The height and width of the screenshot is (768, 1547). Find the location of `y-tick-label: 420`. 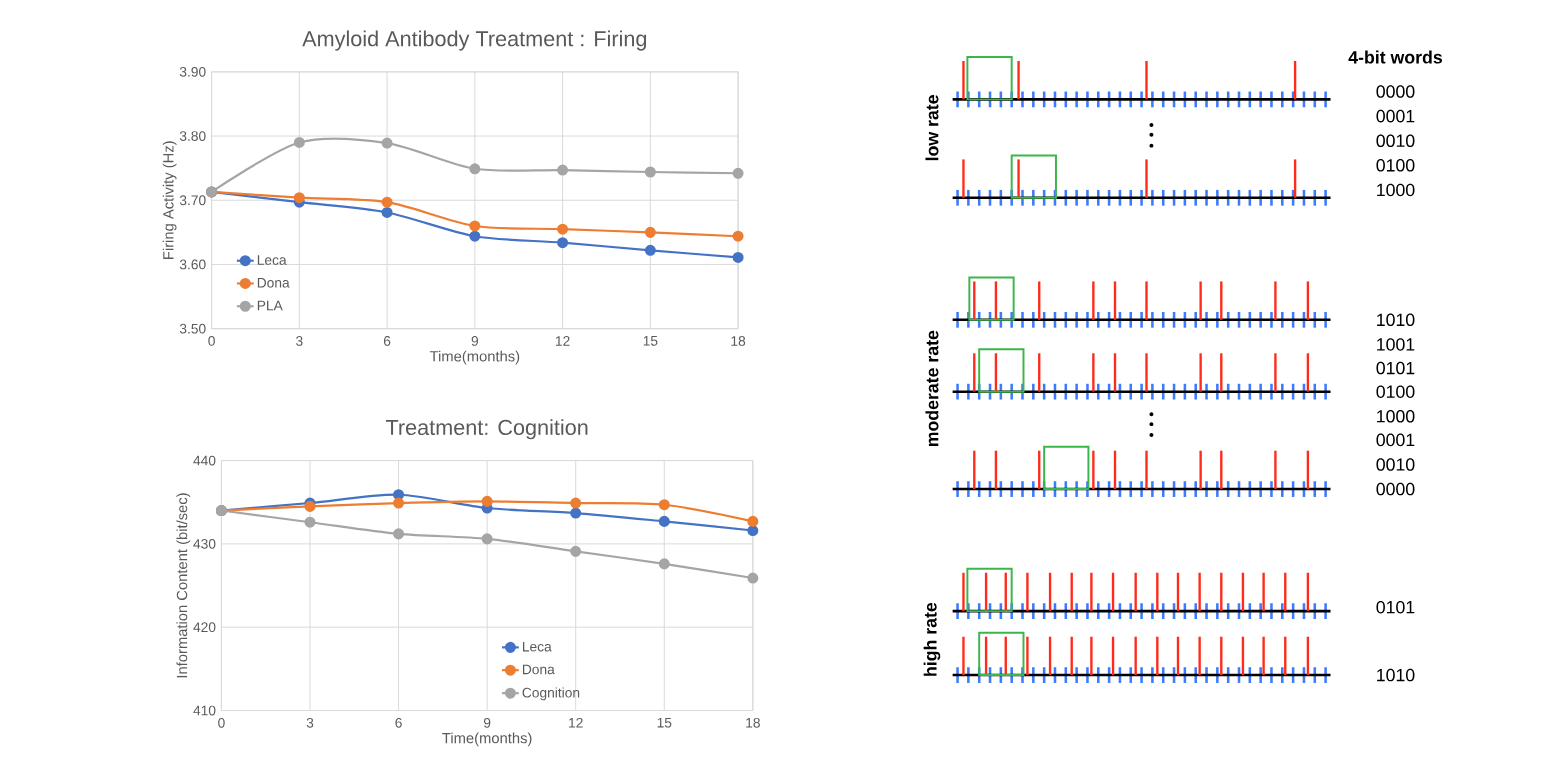

y-tick-label: 420 is located at coordinates (204, 627).